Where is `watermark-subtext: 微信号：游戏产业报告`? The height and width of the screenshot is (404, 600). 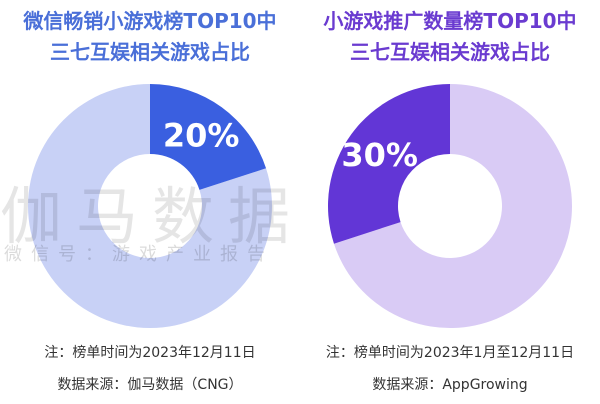 watermark-subtext: 微信号：游戏产业报告 is located at coordinates (139, 254).